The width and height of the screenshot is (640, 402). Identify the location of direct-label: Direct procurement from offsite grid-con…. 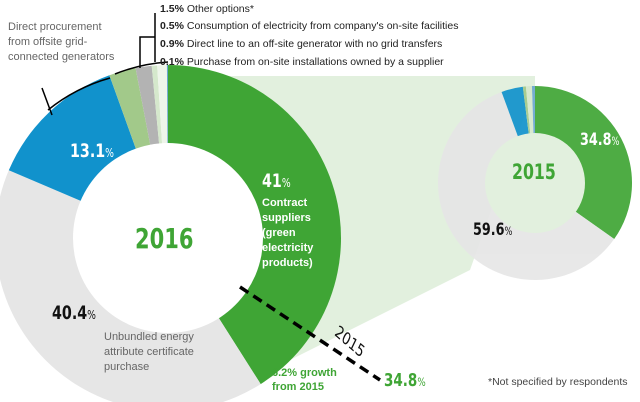
(61, 42).